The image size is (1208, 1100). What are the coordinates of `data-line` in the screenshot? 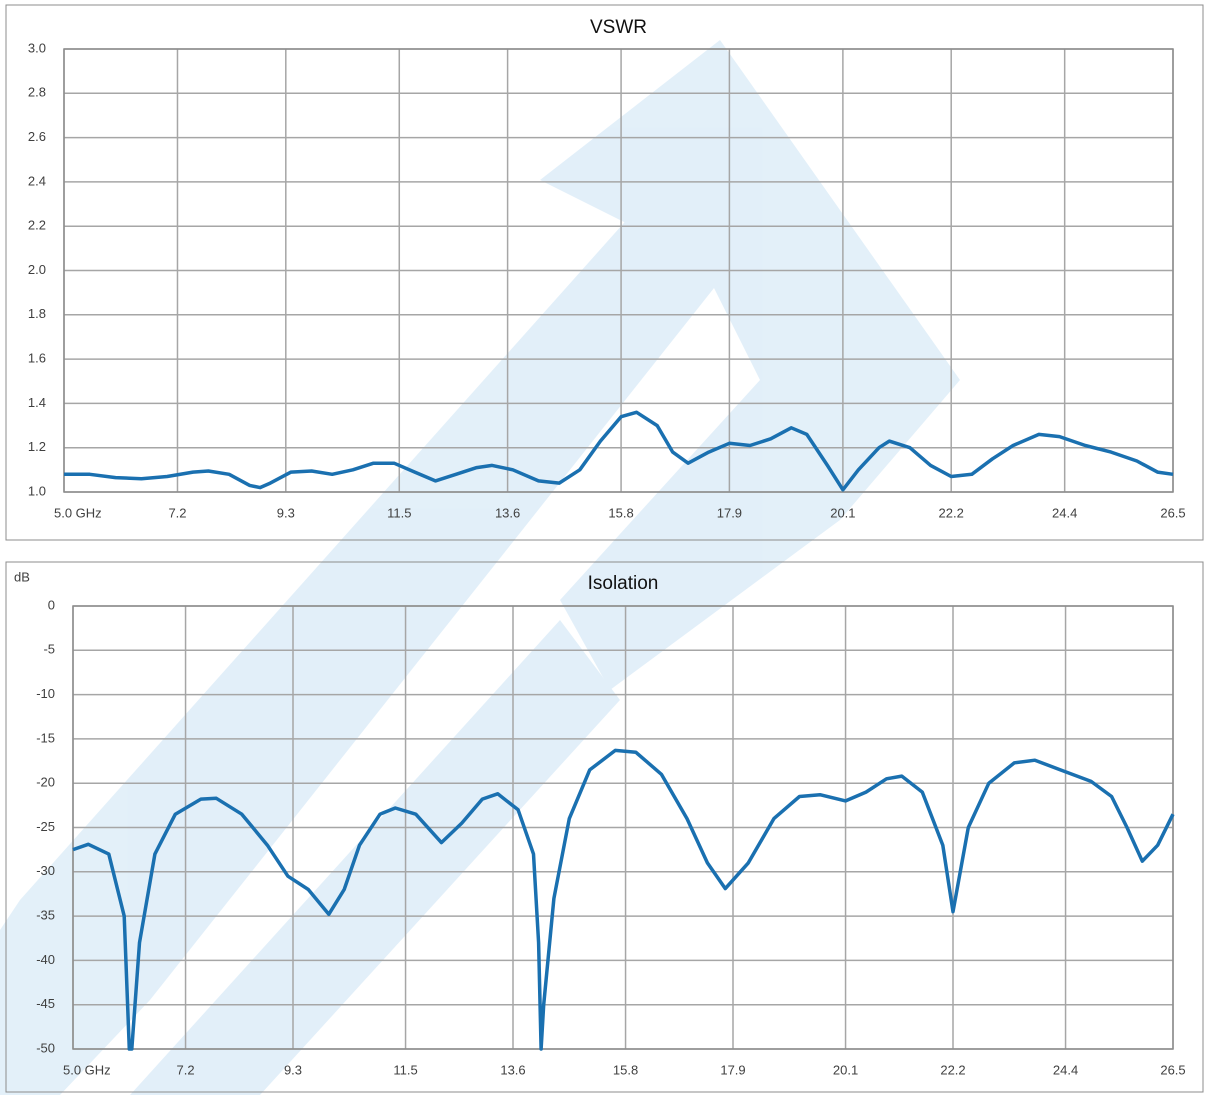 It's located at (619, 451).